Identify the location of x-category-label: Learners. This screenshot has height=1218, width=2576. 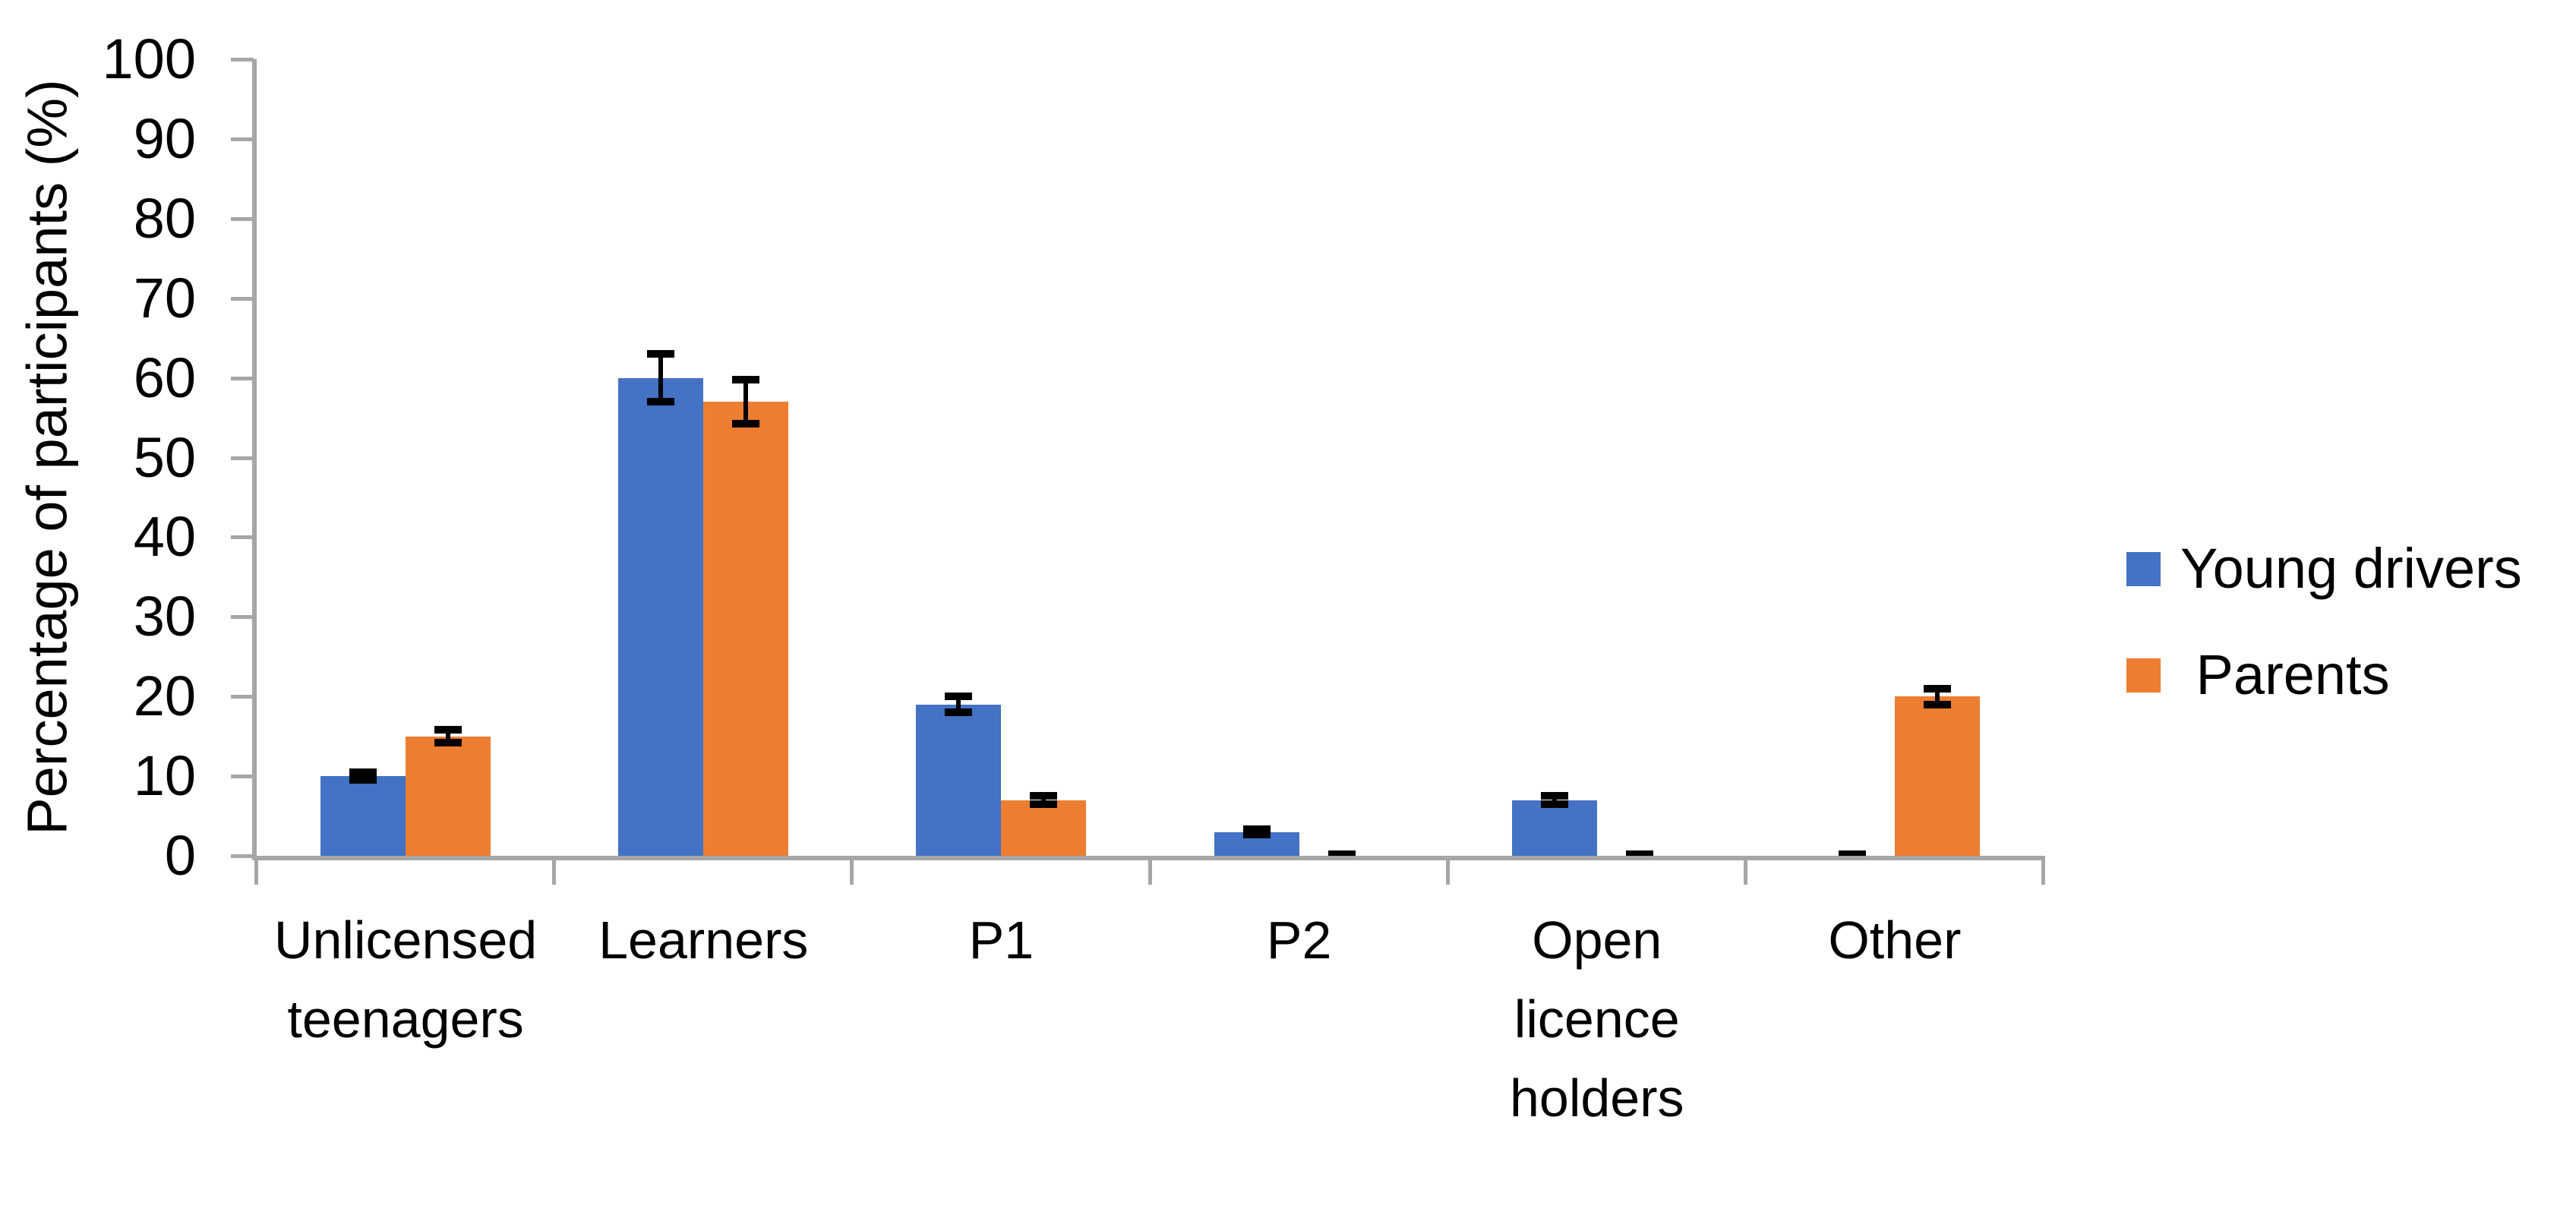
(703, 940).